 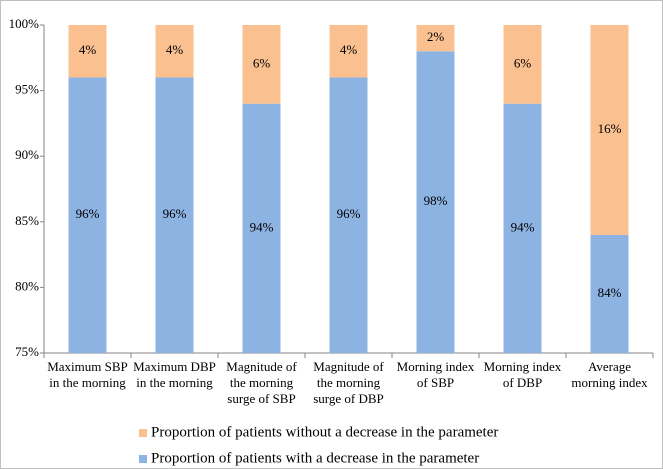 What do you see at coordinates (27, 89) in the screenshot?
I see `y-tick-label: 95%` at bounding box center [27, 89].